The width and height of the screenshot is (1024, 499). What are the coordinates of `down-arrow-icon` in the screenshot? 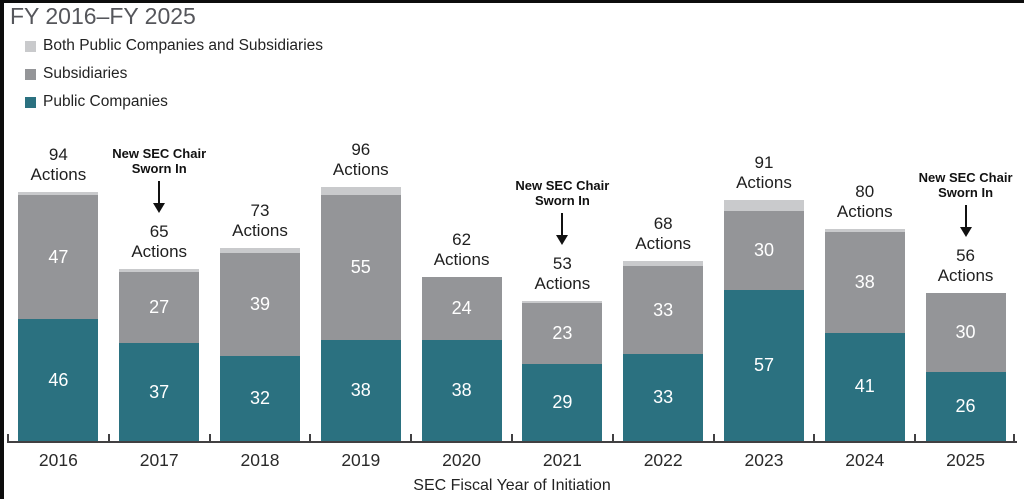 It's located at (965, 220).